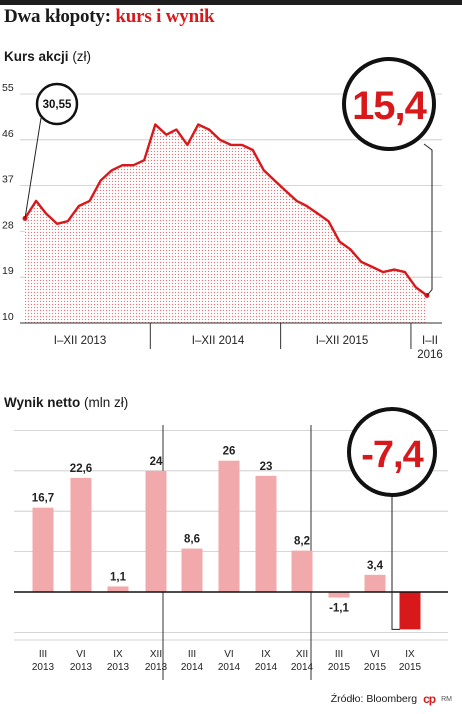 The image size is (462, 714). I want to click on logo-icon: cp, so click(429, 699).